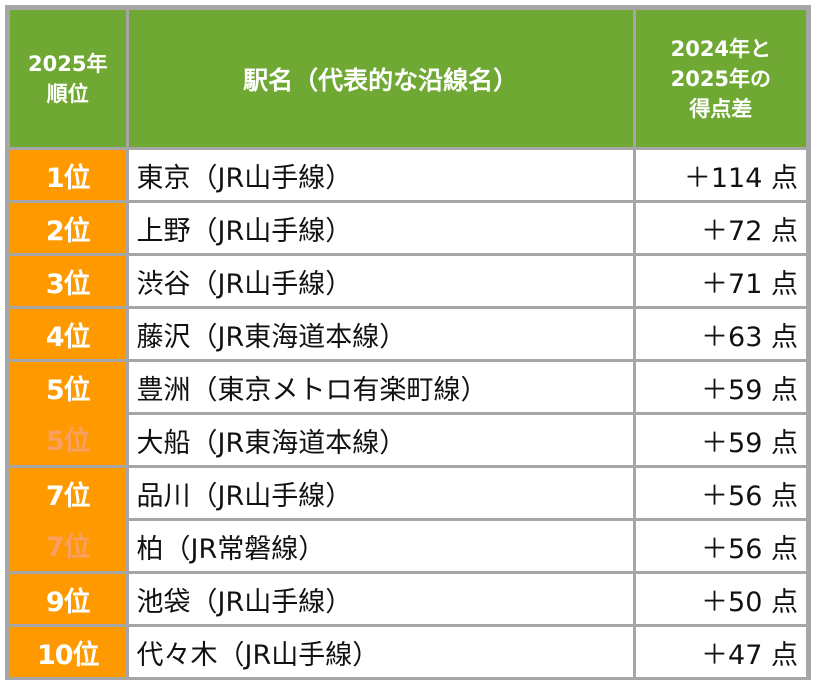  Describe the element at coordinates (720, 175) in the screenshot. I see `diff-cell: ＋114 点` at that location.